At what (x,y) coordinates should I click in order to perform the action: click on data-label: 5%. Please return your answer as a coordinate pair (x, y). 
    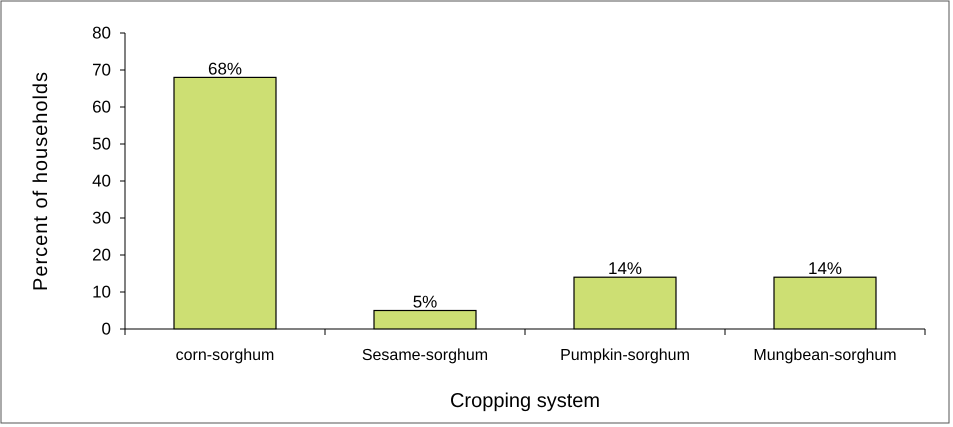
    Looking at the image, I should click on (425, 302).